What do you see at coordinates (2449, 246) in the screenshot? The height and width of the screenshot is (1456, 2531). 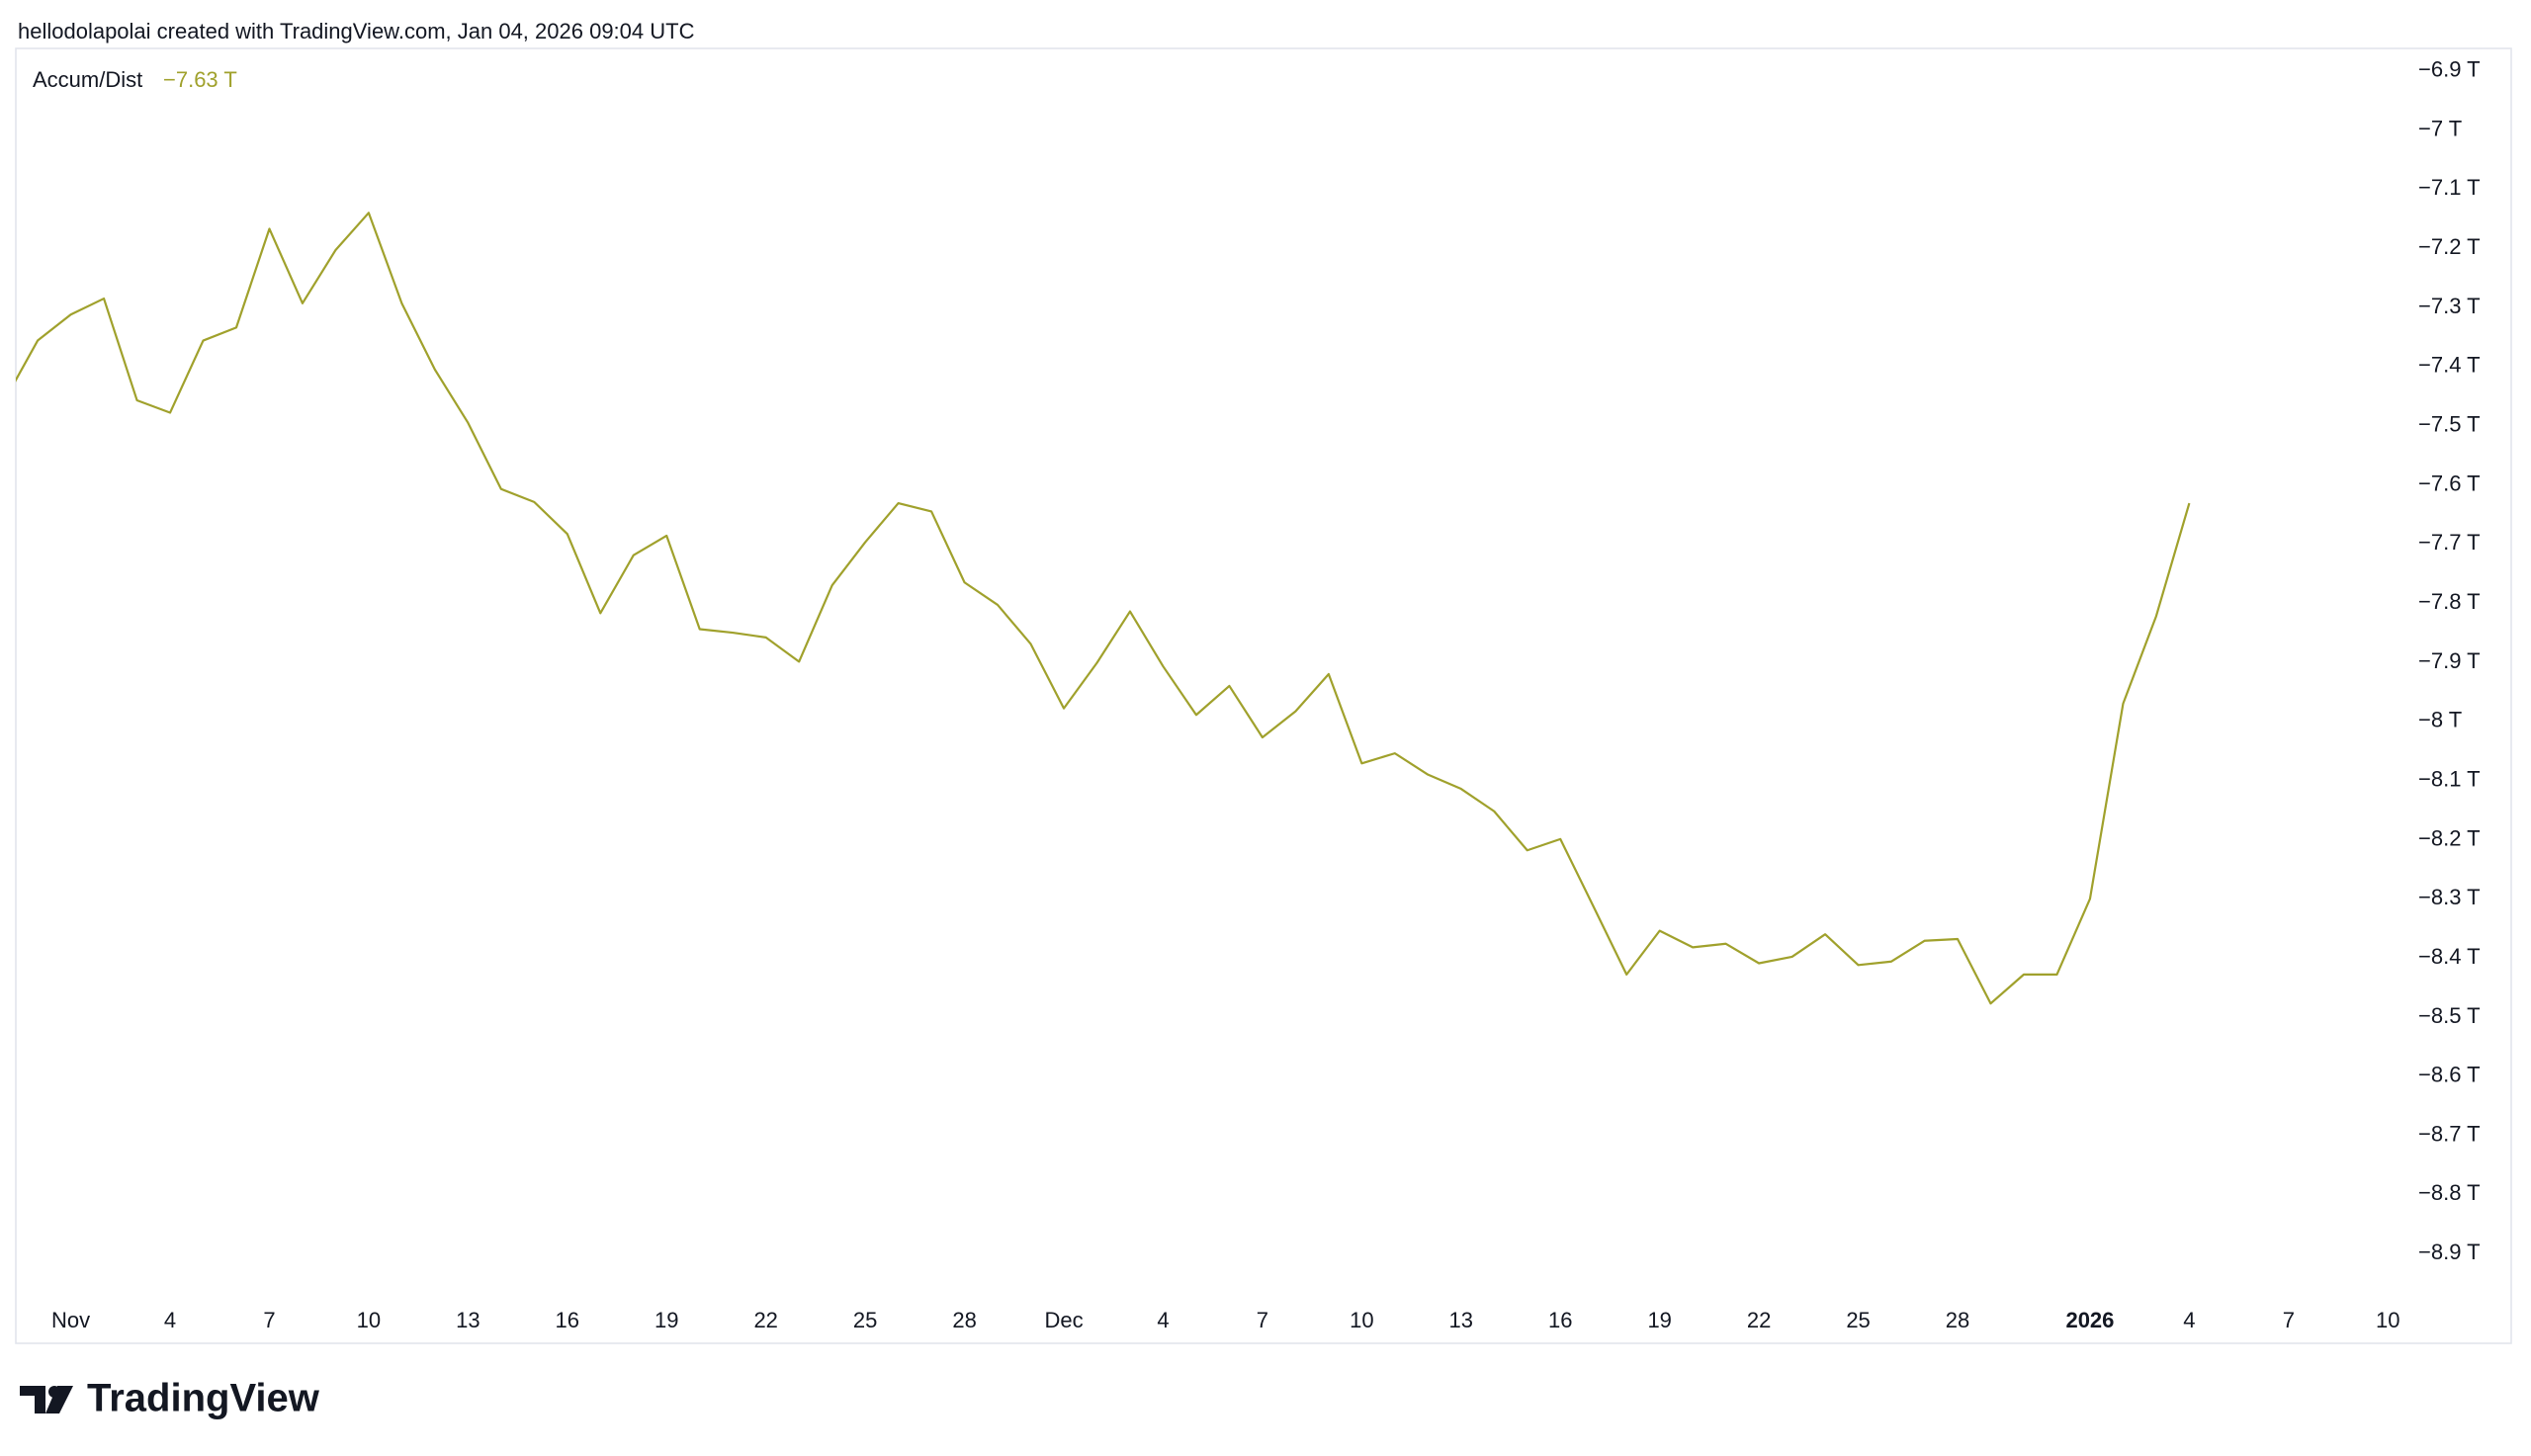 I see `y-tick-label: −7.2 T` at bounding box center [2449, 246].